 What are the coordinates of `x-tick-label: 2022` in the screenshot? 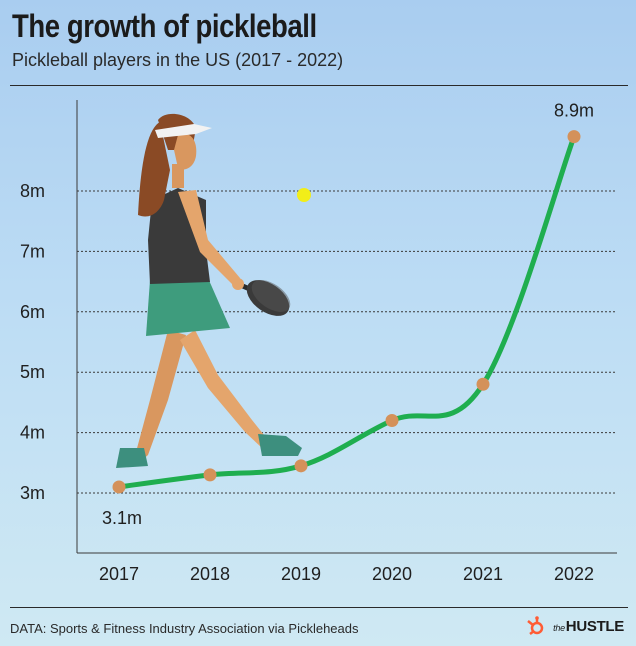 It's located at (574, 574).